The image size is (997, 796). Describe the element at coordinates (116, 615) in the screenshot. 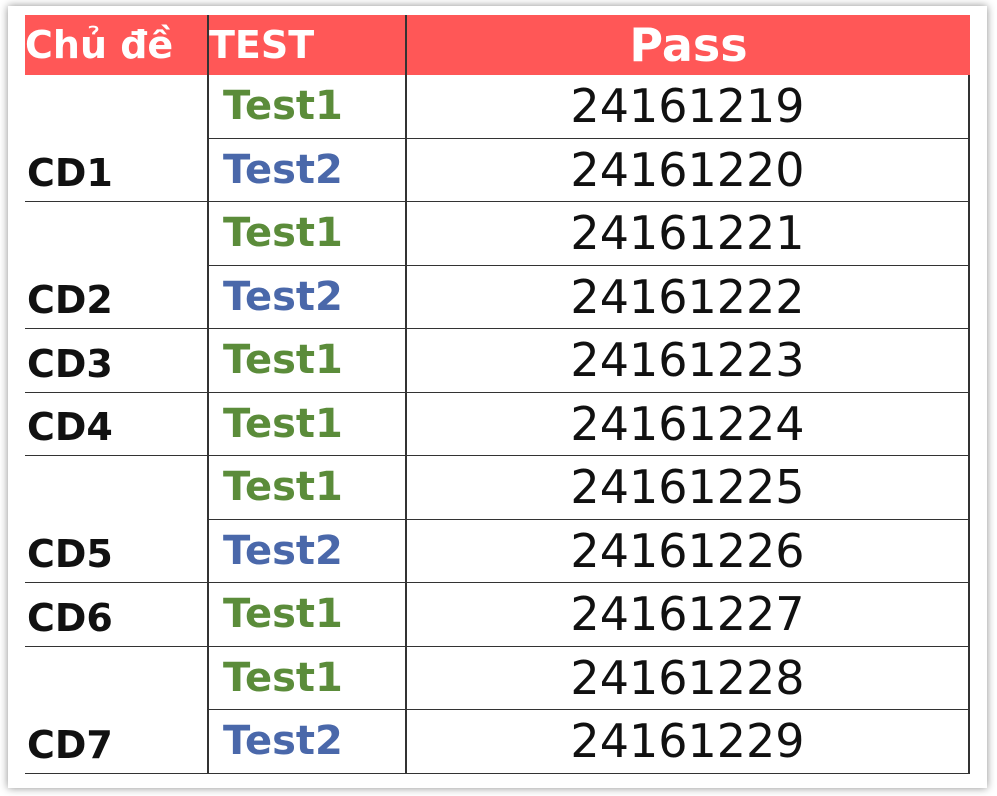

I see `topic-label: CD6` at that location.